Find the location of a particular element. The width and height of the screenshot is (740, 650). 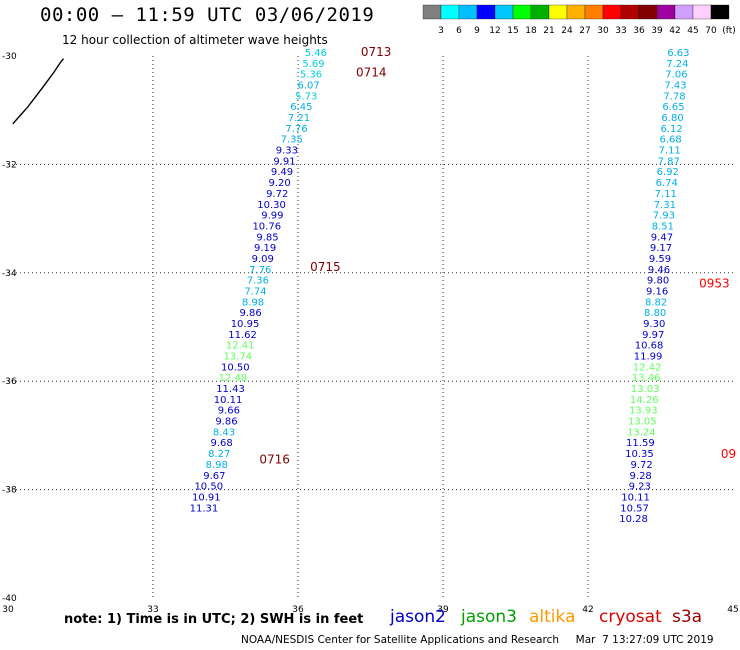

swh-value-label: 10.28 is located at coordinates (633, 519).